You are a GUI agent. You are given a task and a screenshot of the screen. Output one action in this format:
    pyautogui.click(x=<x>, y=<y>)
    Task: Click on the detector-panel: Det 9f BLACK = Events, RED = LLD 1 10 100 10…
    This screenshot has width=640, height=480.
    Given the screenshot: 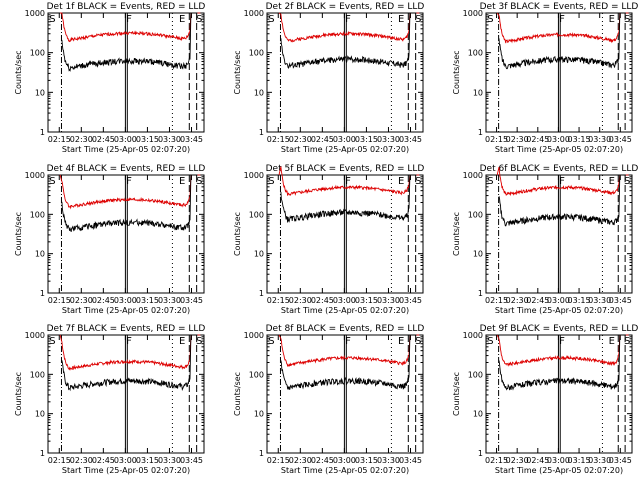 What is the action you would take?
    pyautogui.click(x=545, y=399)
    